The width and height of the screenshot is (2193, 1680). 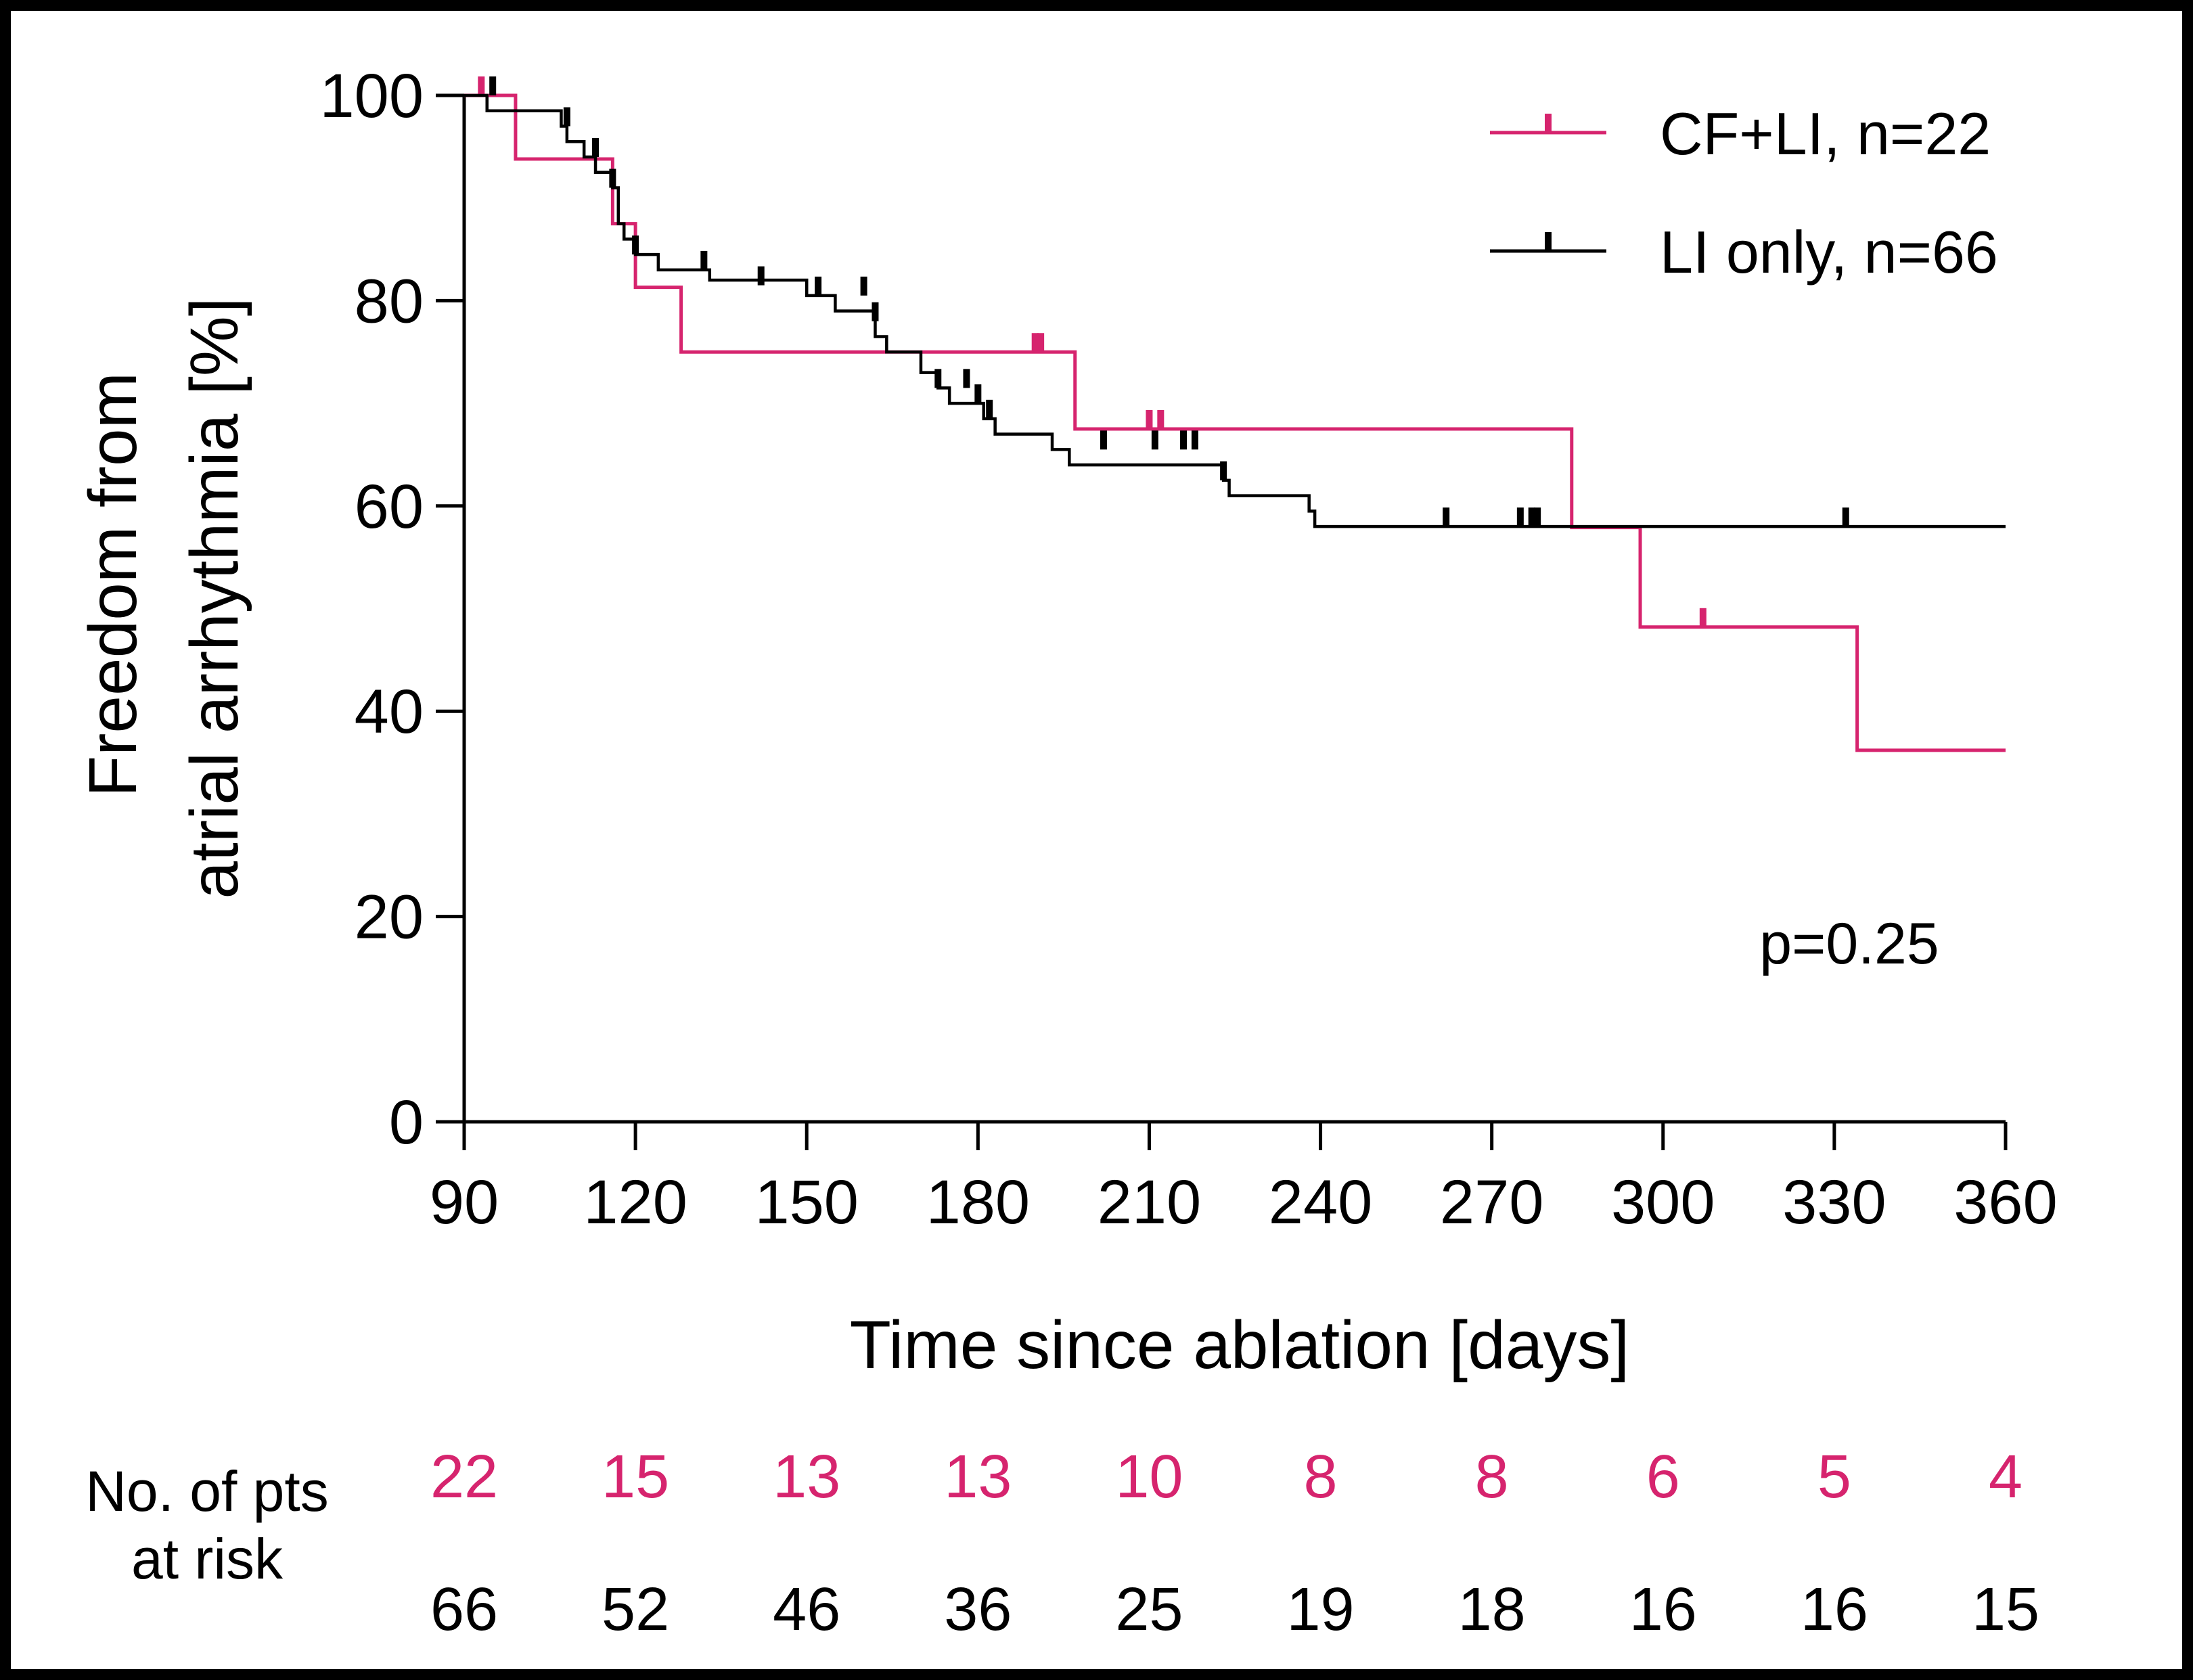 I want to click on risk-li-only-value: 66, so click(x=464, y=1610).